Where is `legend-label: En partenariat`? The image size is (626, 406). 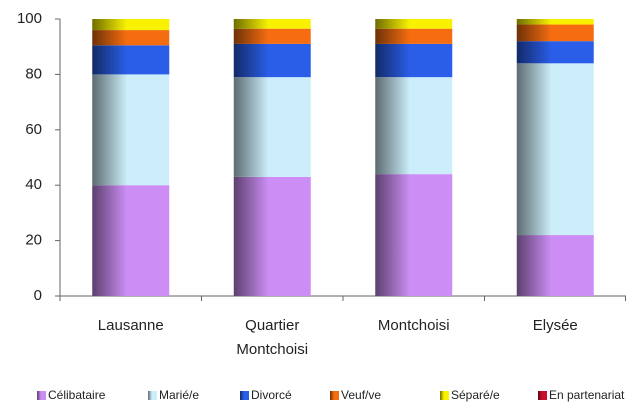
legend-label: En partenariat is located at coordinates (587, 395).